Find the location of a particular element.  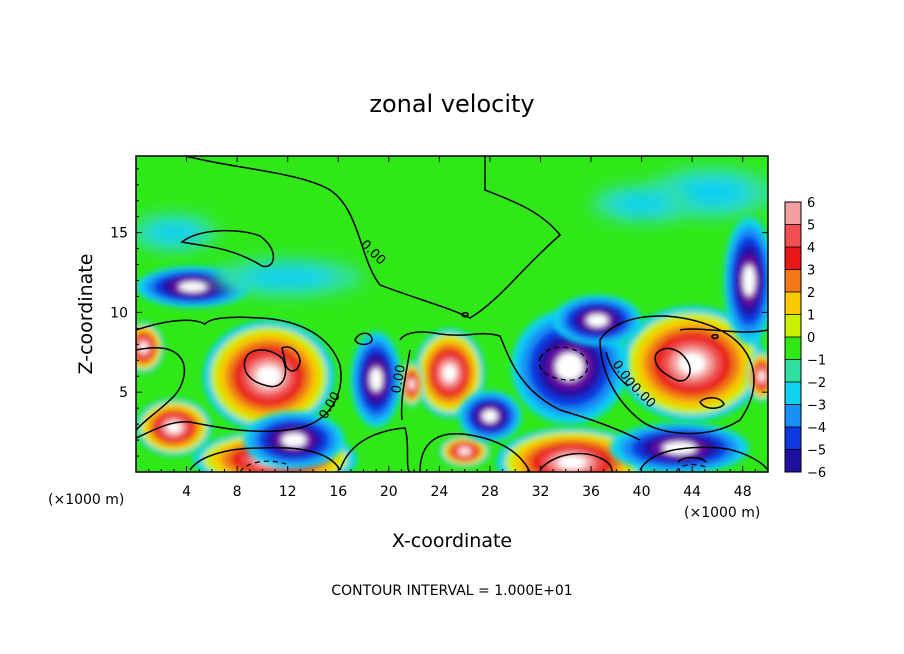

contour-mid-dip is located at coordinates (520, 386).